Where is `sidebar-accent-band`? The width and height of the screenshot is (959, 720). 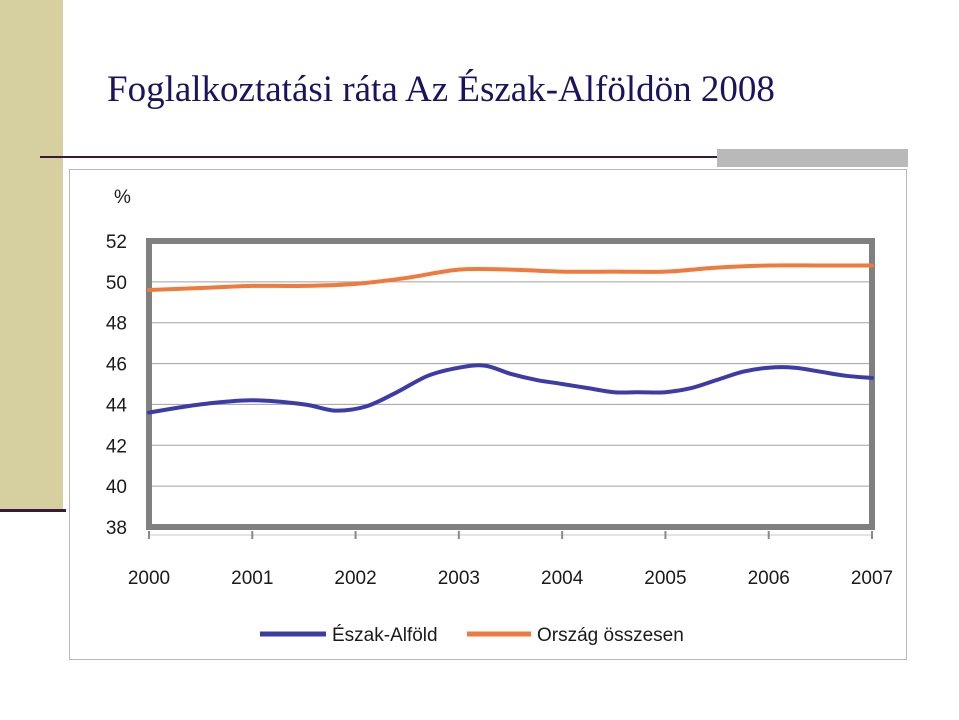
sidebar-accent-band is located at coordinates (31, 256).